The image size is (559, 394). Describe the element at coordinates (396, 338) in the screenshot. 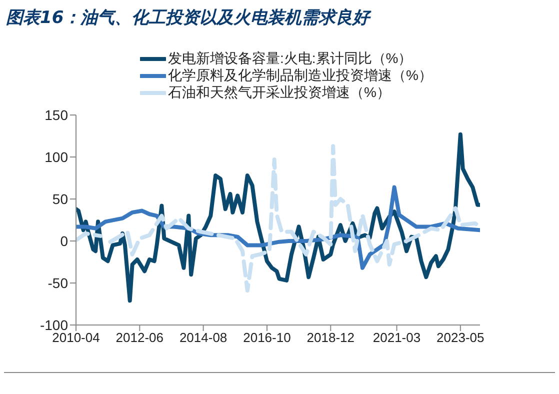

I see `x-tick-label: 2021-03` at that location.